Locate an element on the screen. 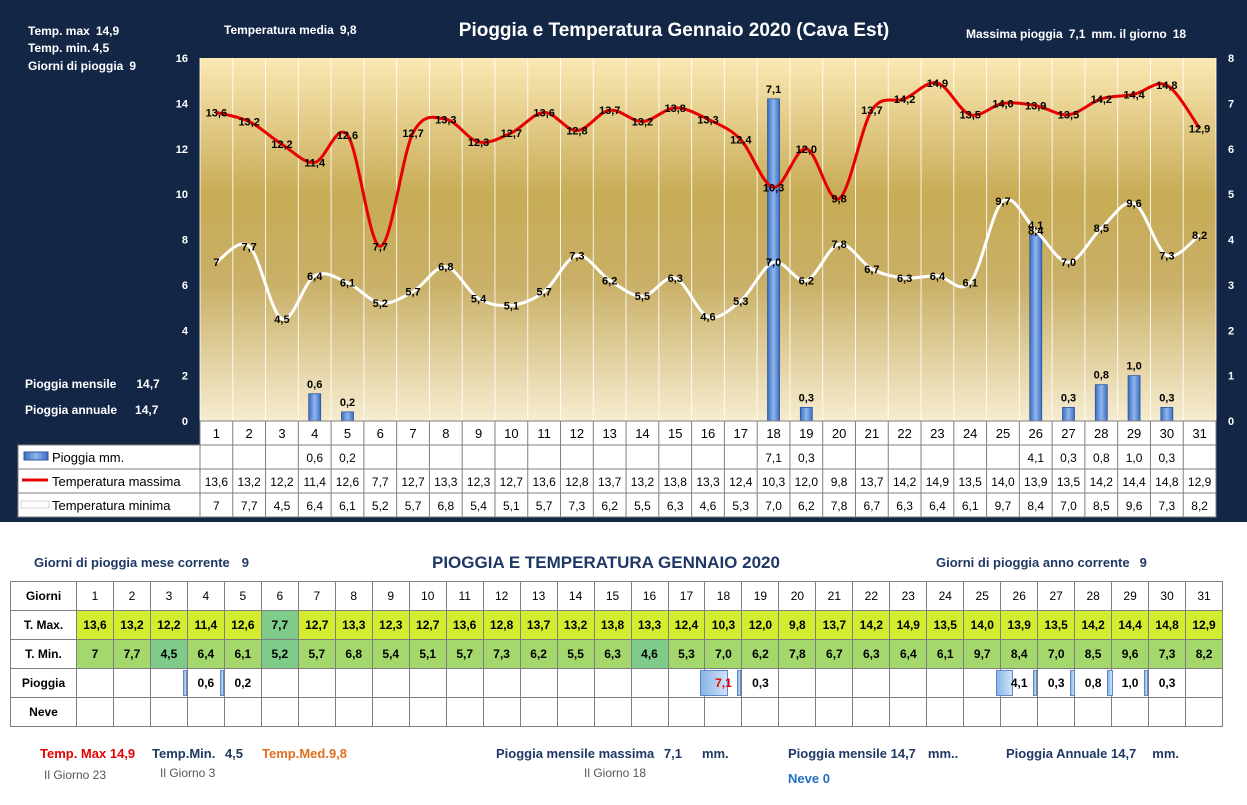  footer-snow: Neve 0 is located at coordinates (809, 778).